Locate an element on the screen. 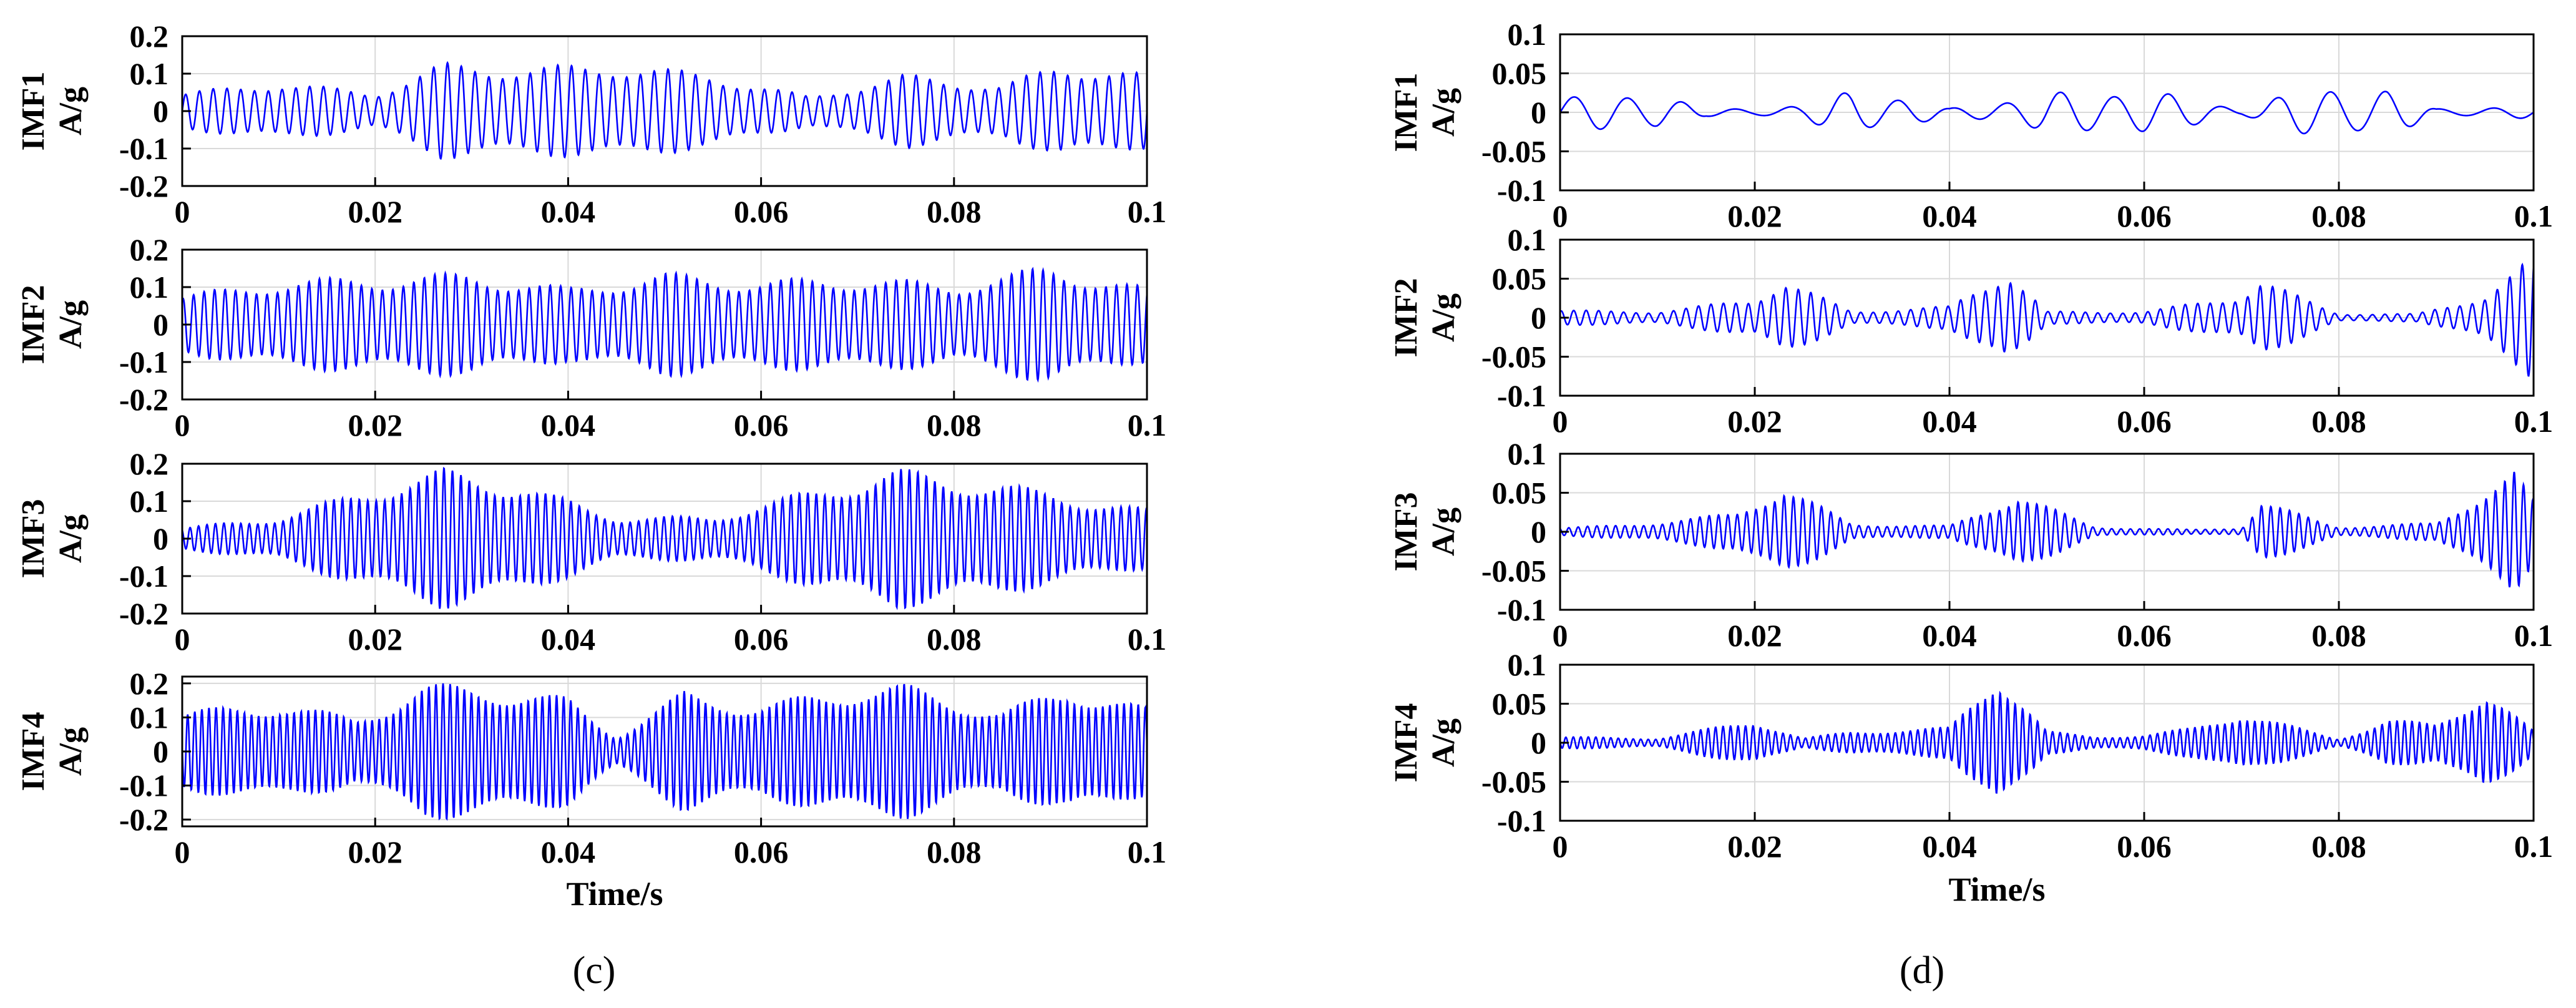 This screenshot has width=2576, height=1008. panel-caption: (c) is located at coordinates (594, 970).